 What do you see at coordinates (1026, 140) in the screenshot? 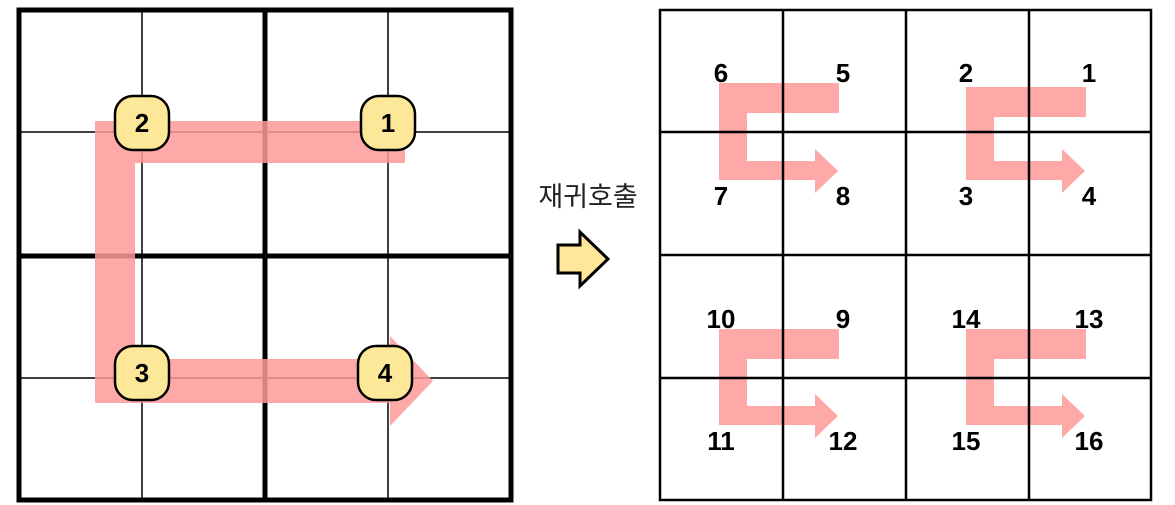
I see `quadrant-path-top-right` at bounding box center [1026, 140].